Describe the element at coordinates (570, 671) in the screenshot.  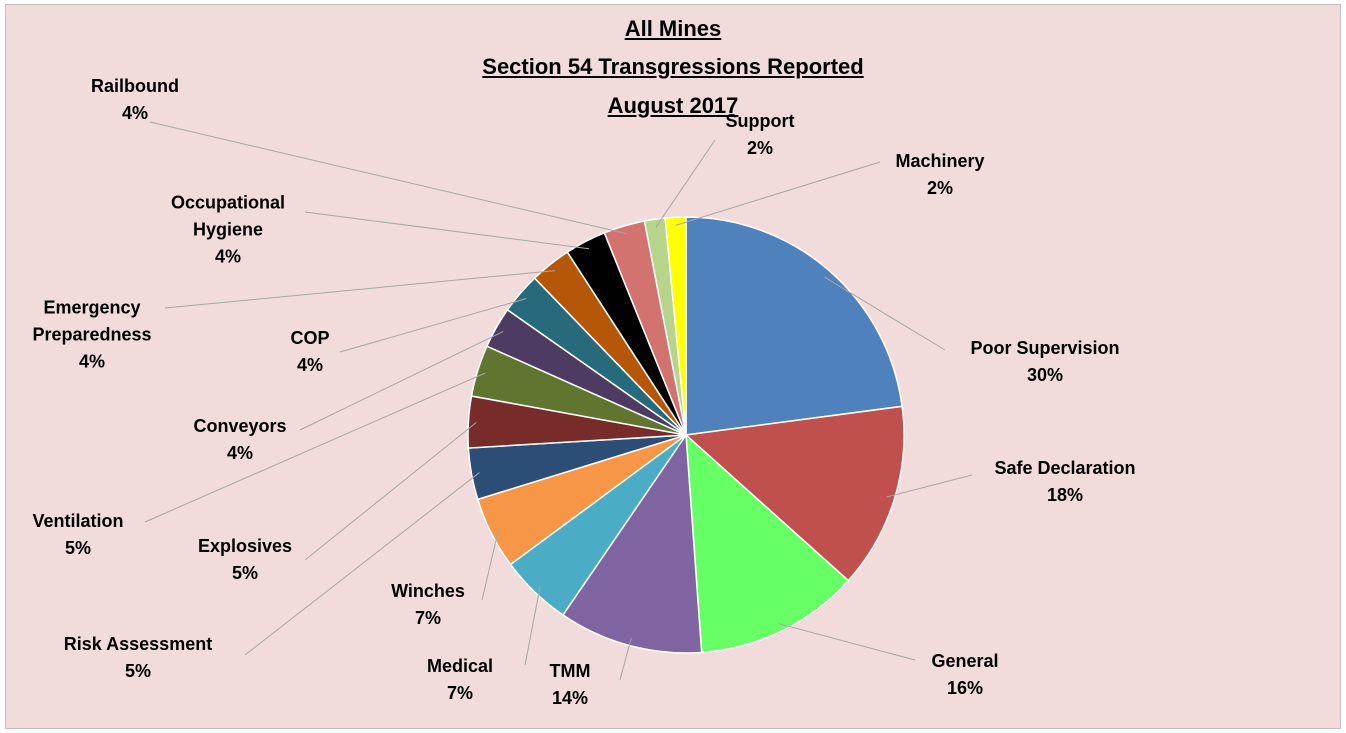
I see `category-label: TMM` at that location.